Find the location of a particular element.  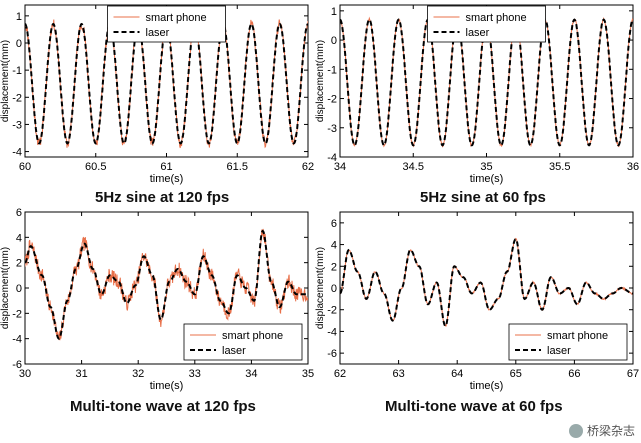

x-tick-label: 32 is located at coordinates (138, 374).